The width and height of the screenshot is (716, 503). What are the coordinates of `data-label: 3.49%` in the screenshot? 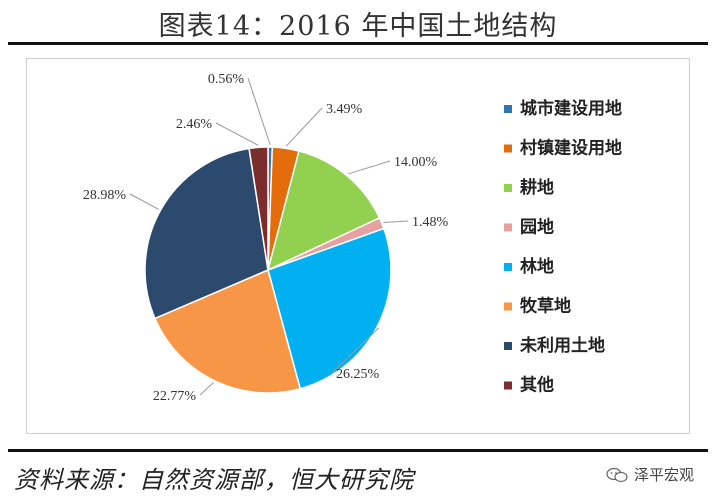 It's located at (344, 109).